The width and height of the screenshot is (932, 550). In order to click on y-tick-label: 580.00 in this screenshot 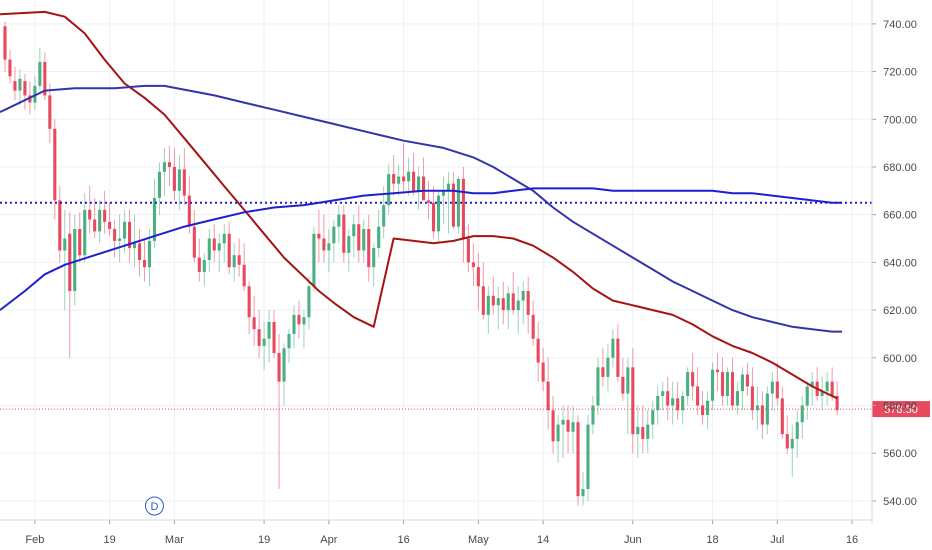, I will do `click(900, 407)`.